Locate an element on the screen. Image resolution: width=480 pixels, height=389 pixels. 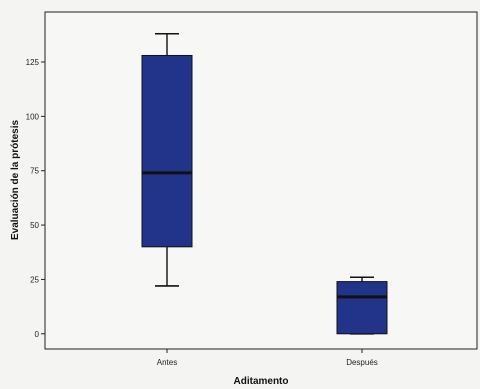
x-axis: Antes Después is located at coordinates (267, 358).